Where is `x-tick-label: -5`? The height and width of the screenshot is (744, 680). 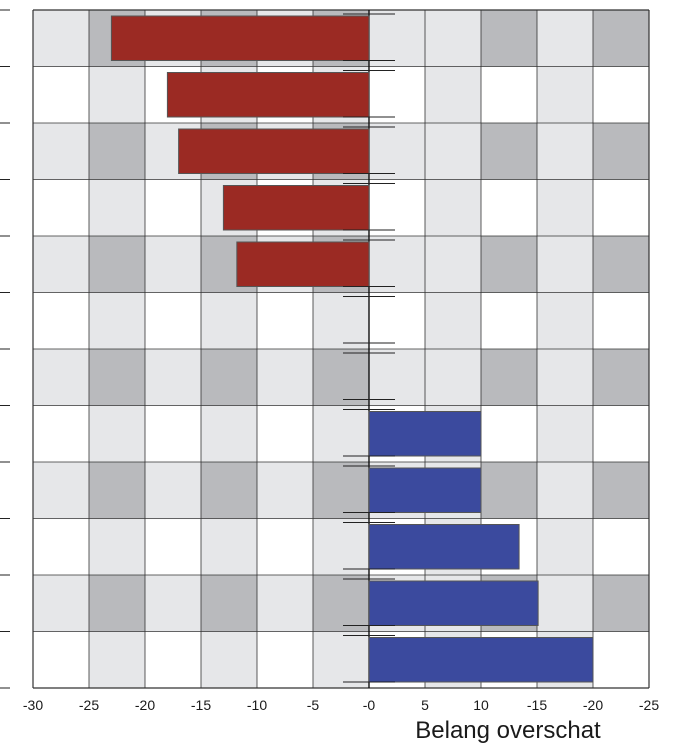 x-tick-label: -5 is located at coordinates (313, 705).